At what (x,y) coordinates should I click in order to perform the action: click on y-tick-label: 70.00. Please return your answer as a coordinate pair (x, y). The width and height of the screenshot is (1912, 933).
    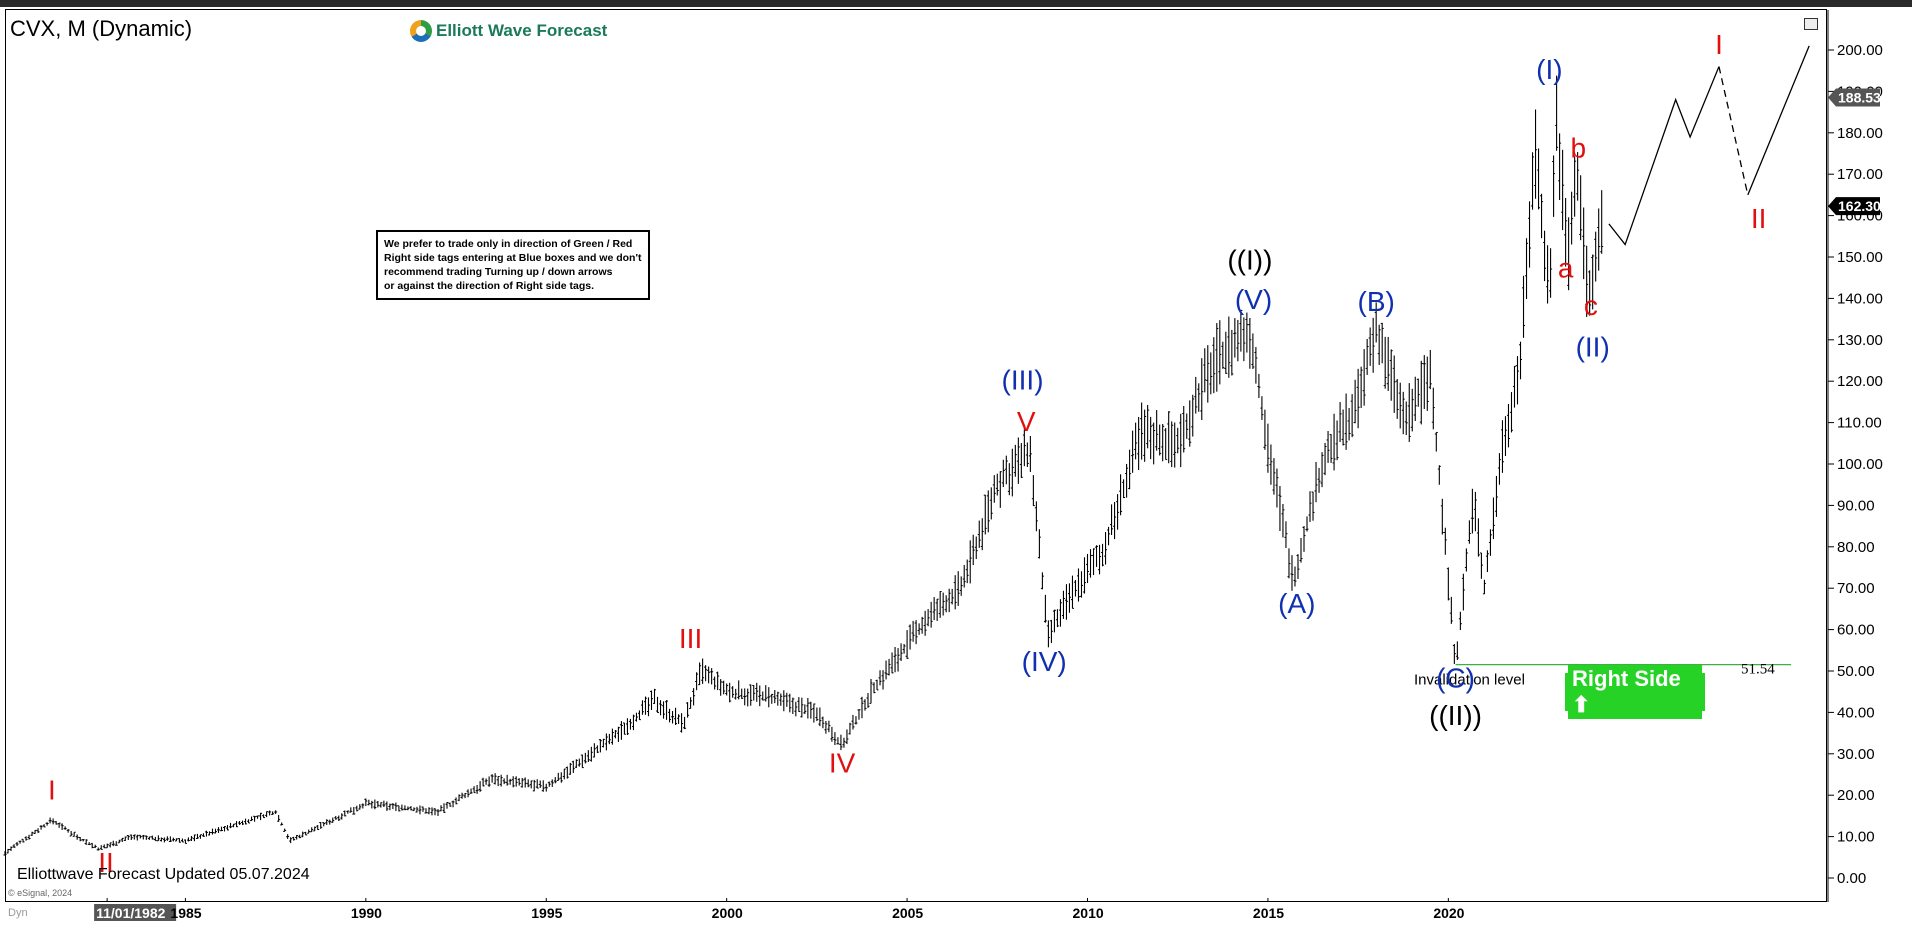
    Looking at the image, I should click on (1856, 588).